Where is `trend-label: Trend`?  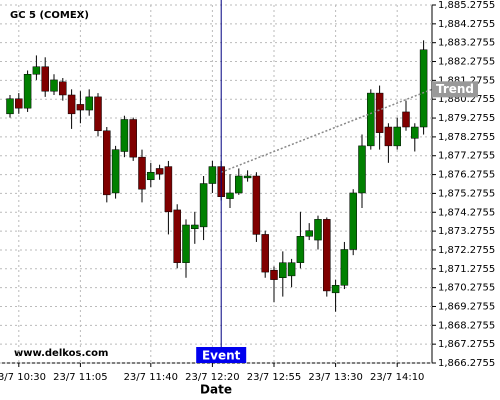
trend-label: Trend is located at coordinates (455, 89).